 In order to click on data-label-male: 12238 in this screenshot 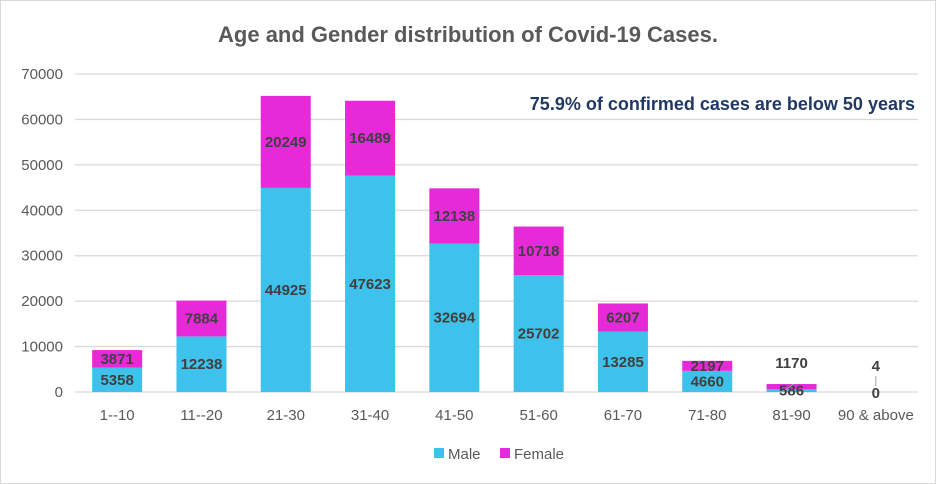, I will do `click(202, 364)`.